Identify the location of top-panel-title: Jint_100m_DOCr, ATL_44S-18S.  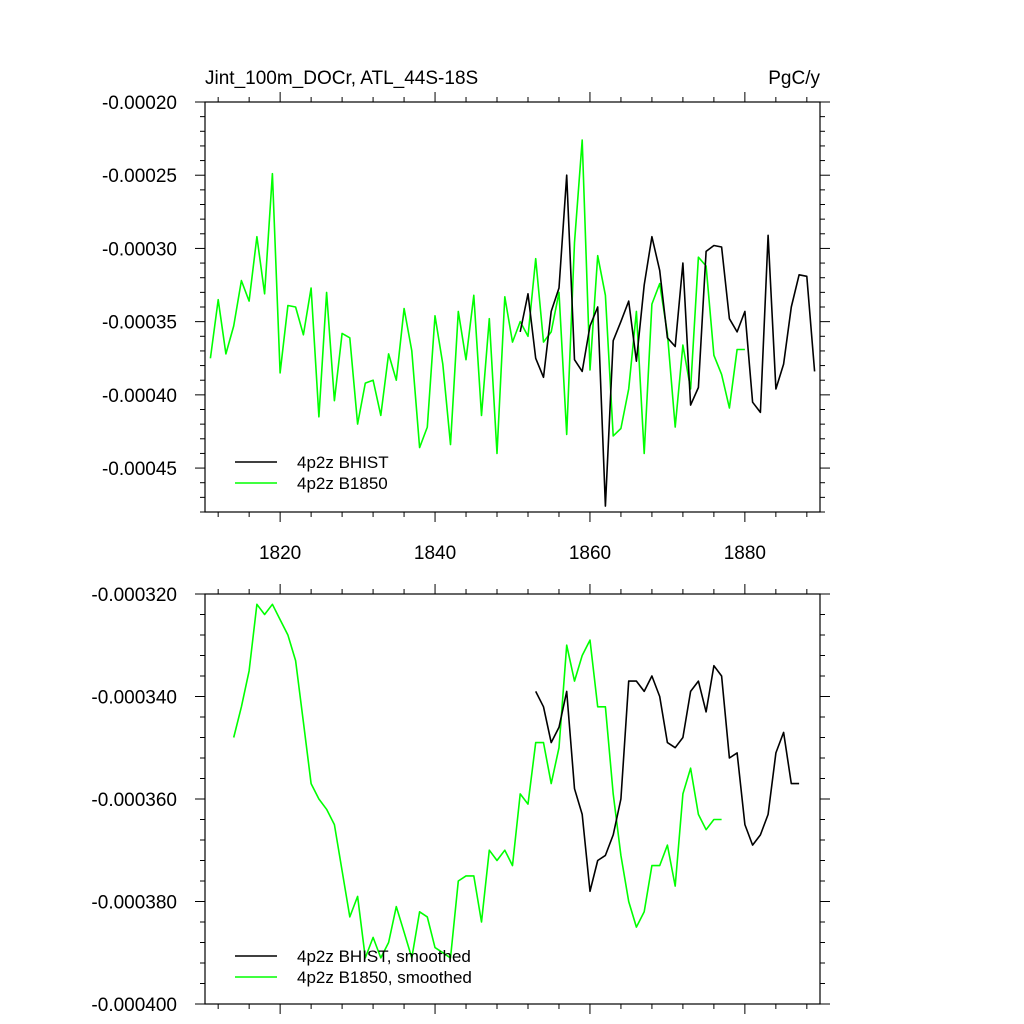
(341, 78).